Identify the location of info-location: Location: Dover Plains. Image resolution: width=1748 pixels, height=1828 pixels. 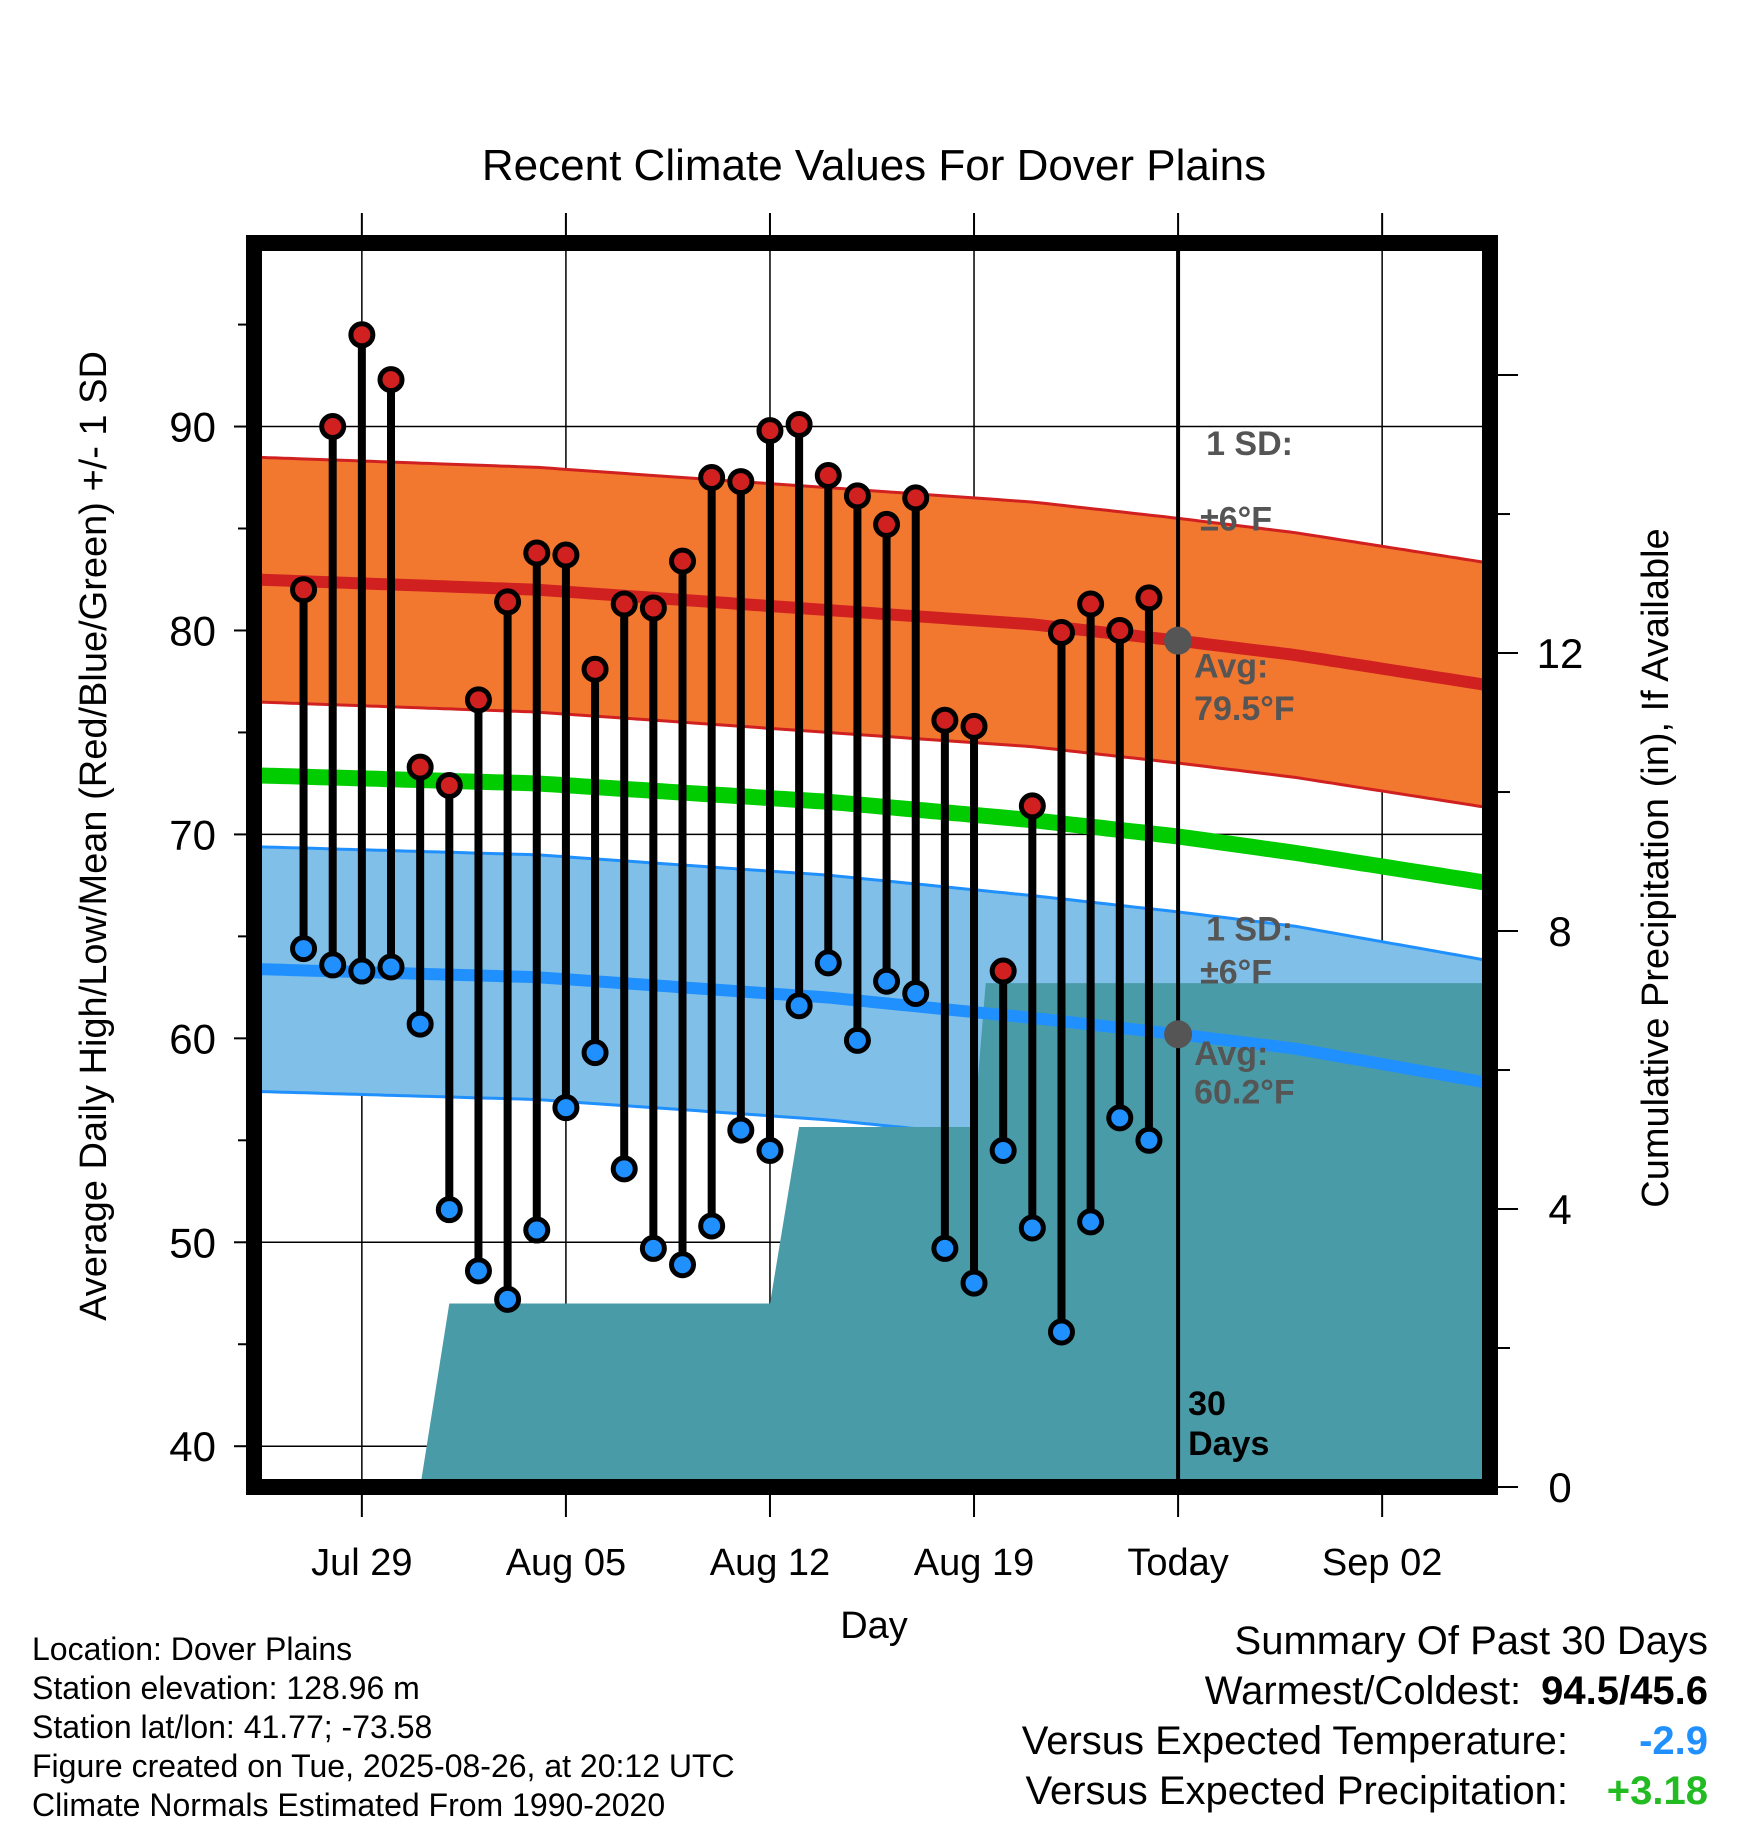
(192, 1649).